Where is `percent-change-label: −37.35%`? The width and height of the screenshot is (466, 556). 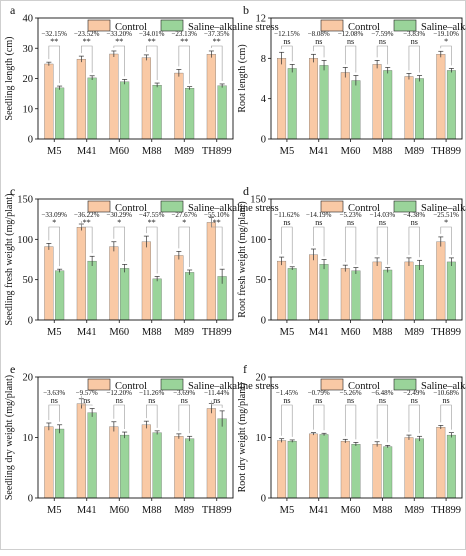 percent-change-label: −37.35% is located at coordinates (217, 34).